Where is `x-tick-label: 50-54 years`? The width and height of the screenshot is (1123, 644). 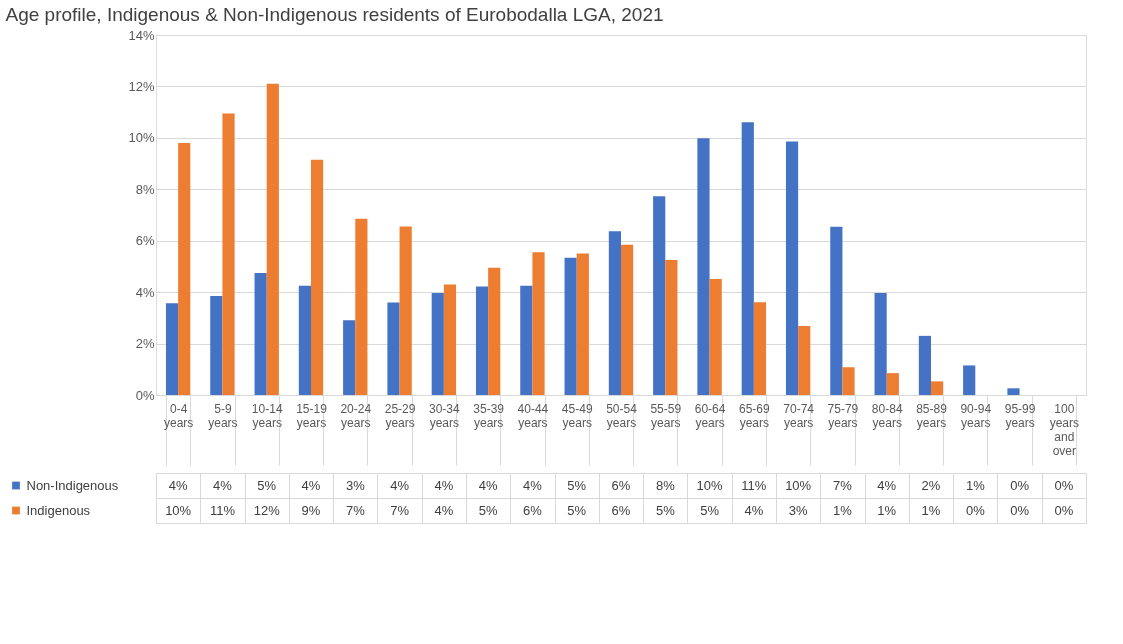
x-tick-label: 50-54 years is located at coordinates (622, 415).